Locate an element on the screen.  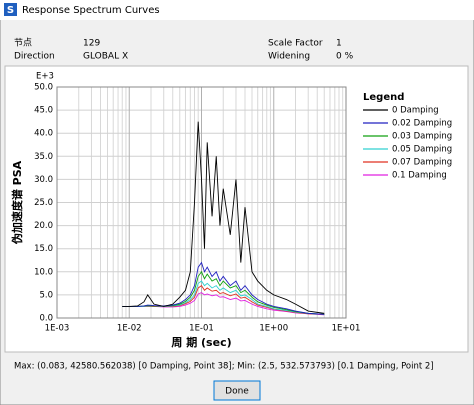
legend-label: 0.02 Damping is located at coordinates (422, 124).